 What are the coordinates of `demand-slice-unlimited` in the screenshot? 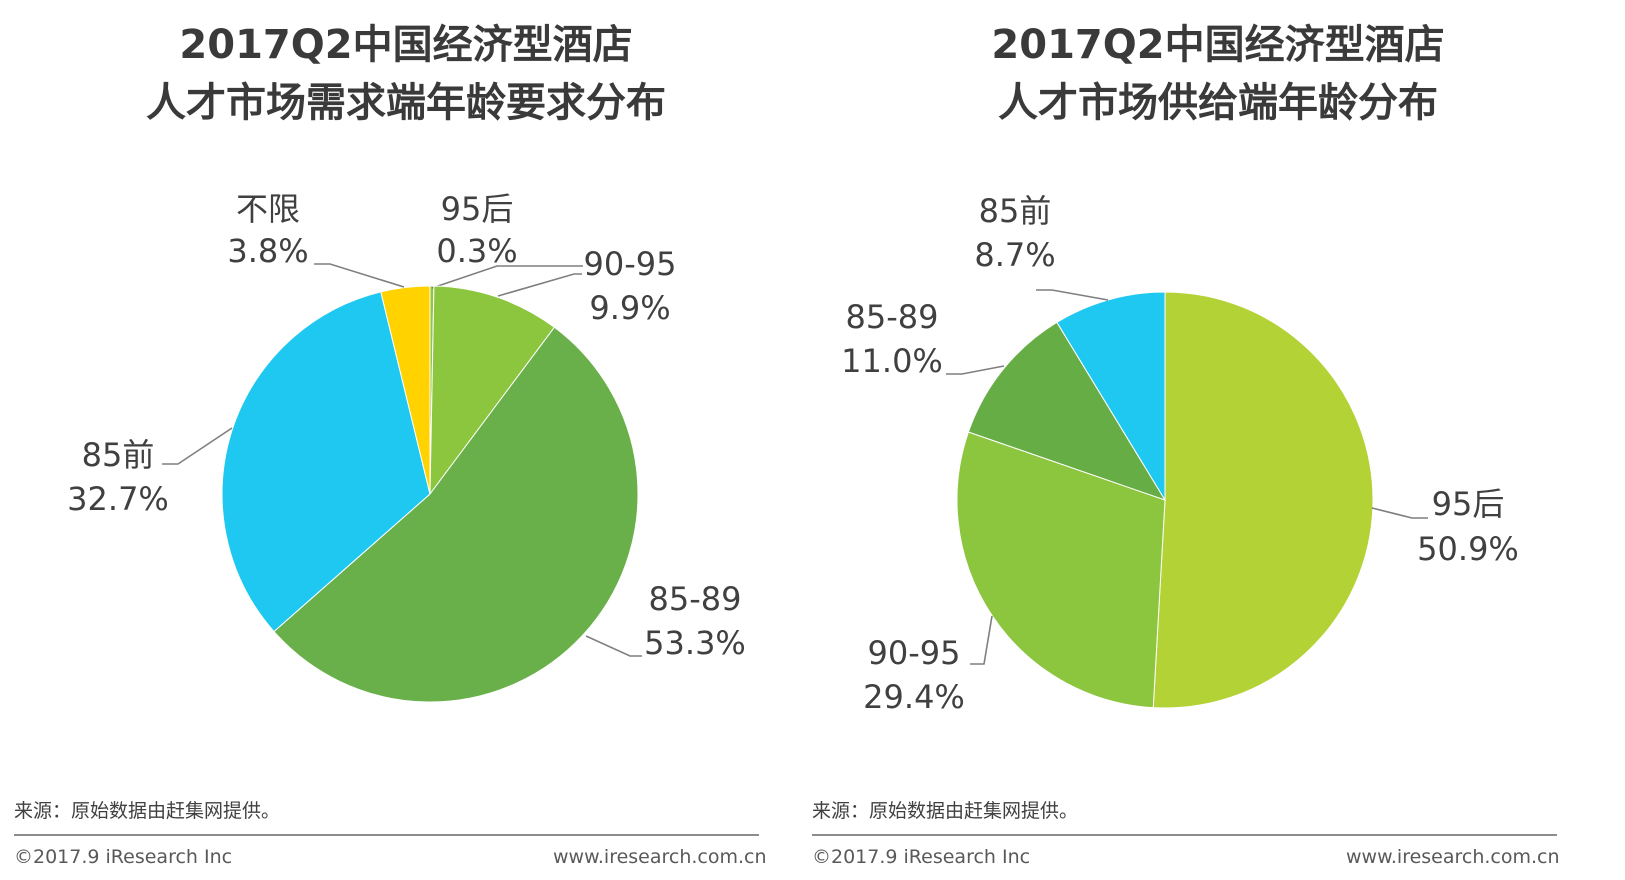 It's located at (405, 390).